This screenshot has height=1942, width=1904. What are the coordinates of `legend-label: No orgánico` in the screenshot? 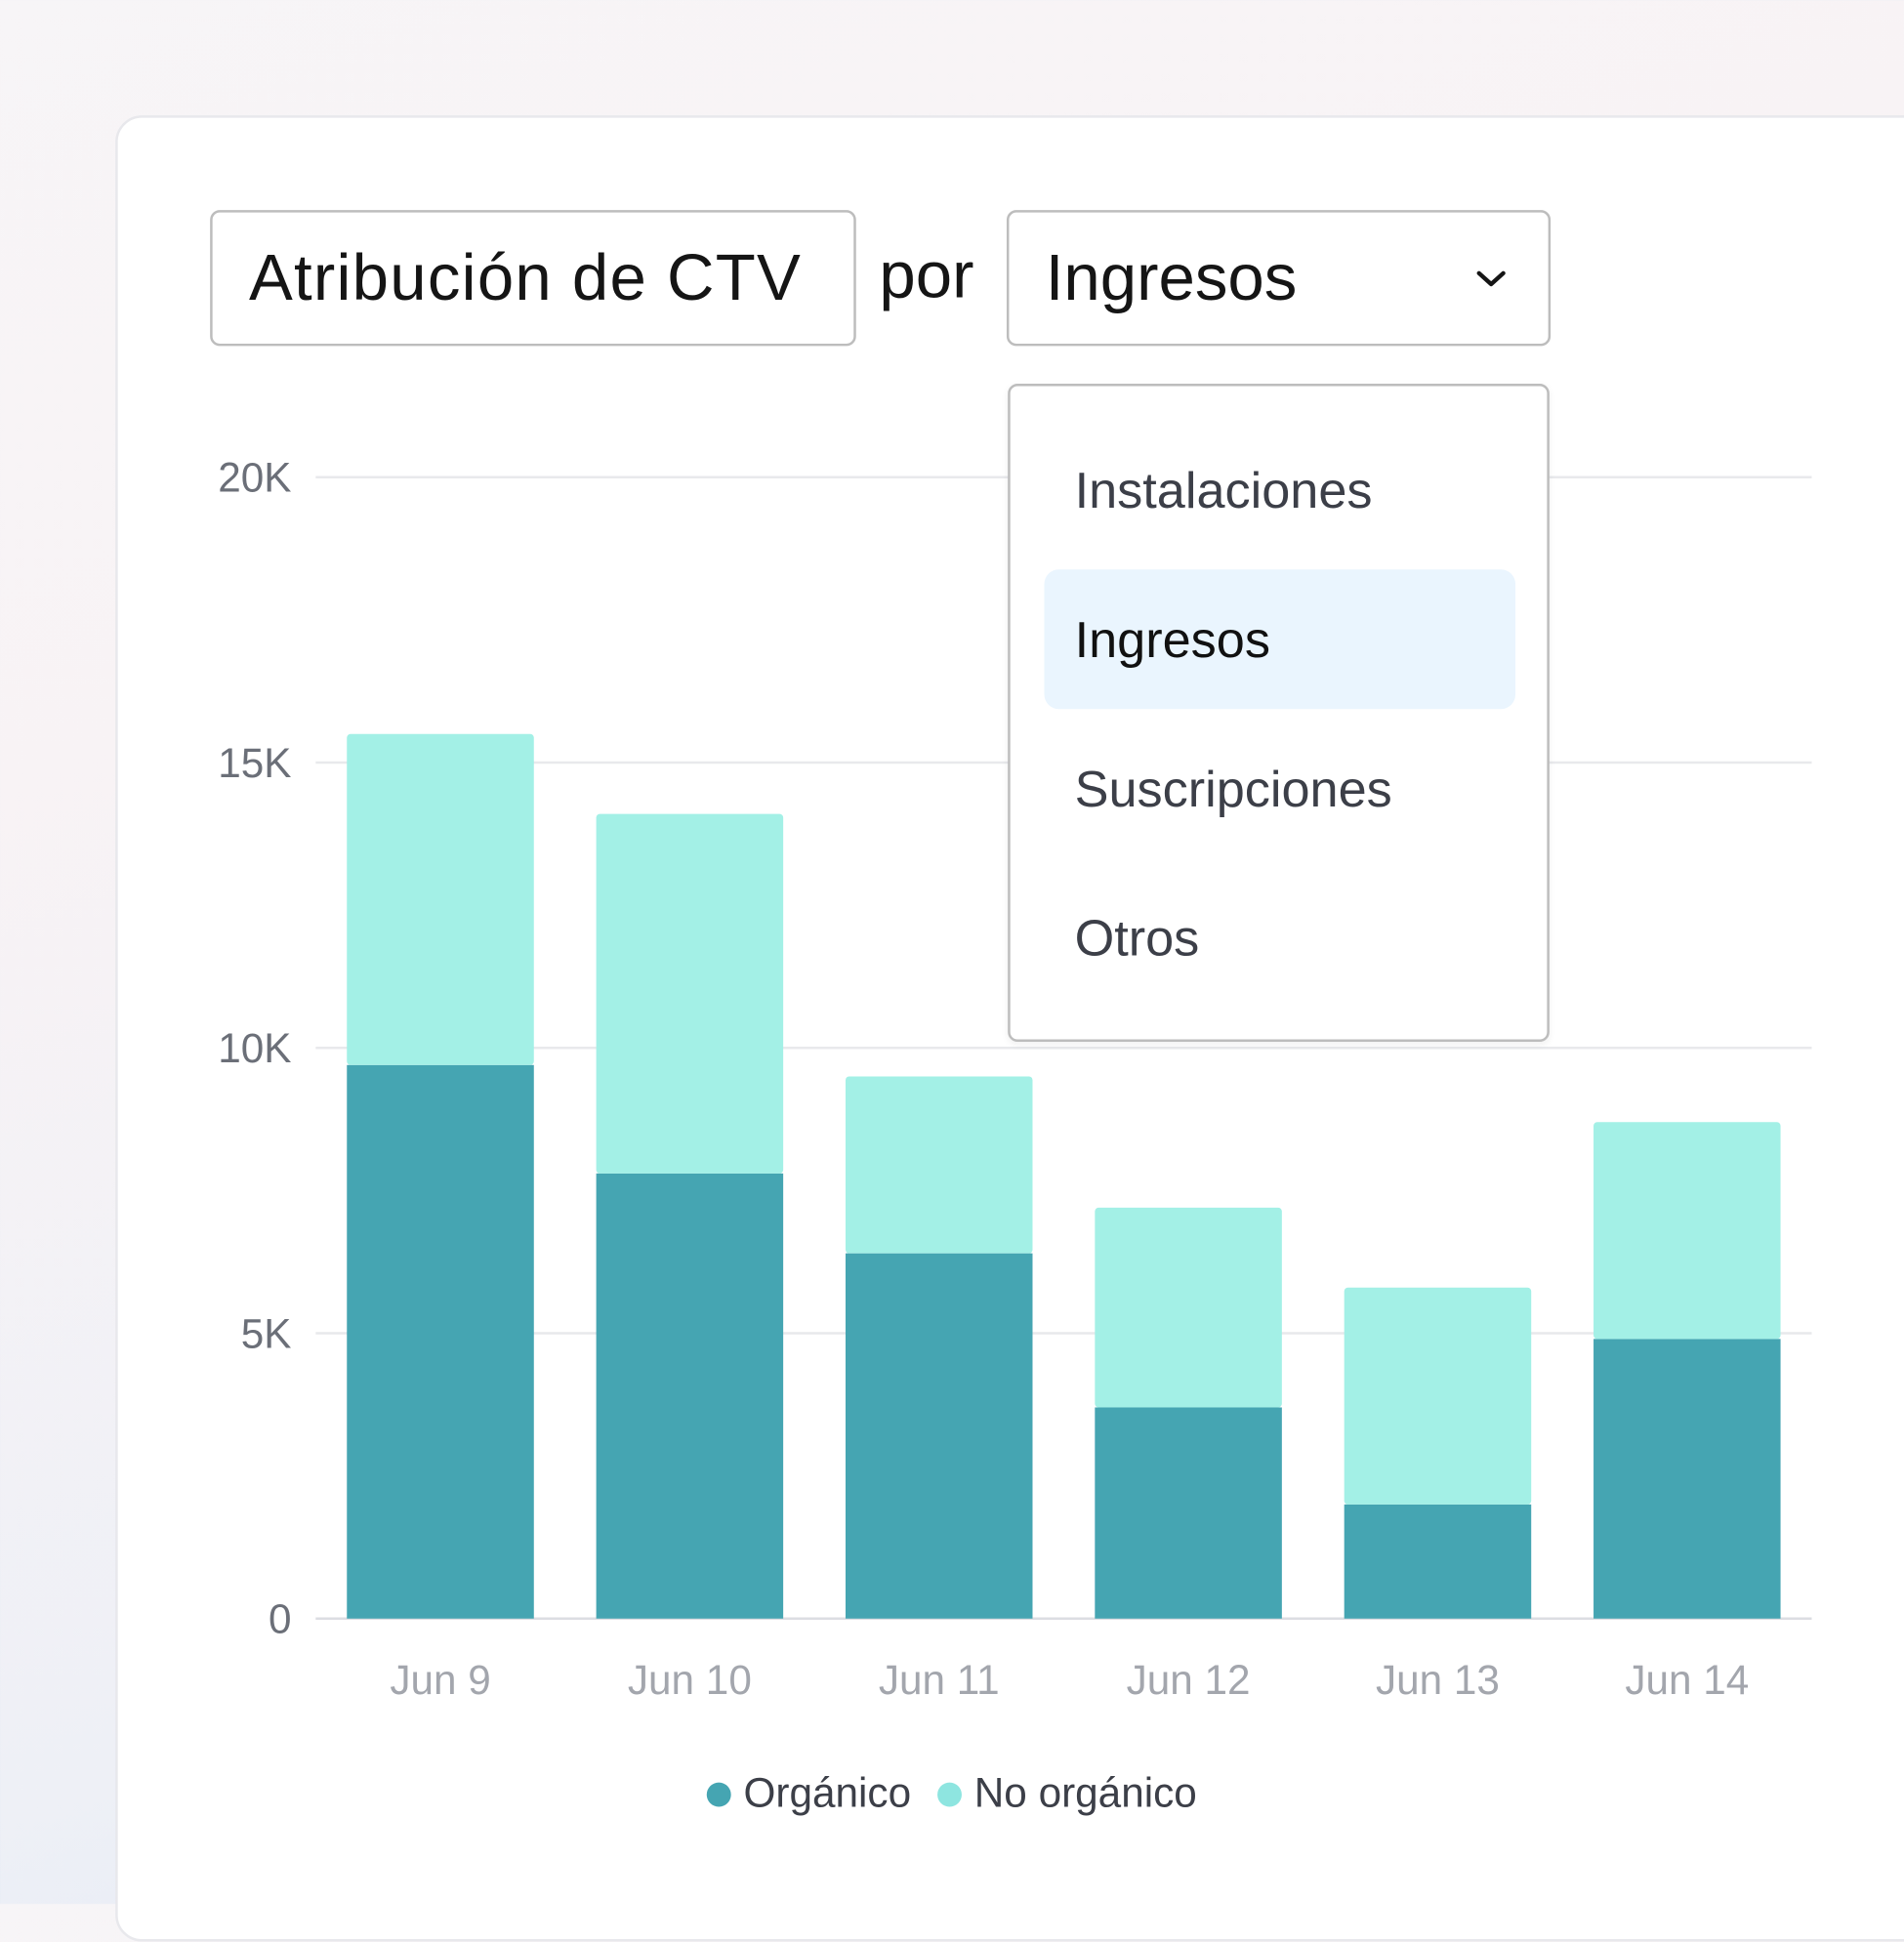 It's located at (1085, 1794).